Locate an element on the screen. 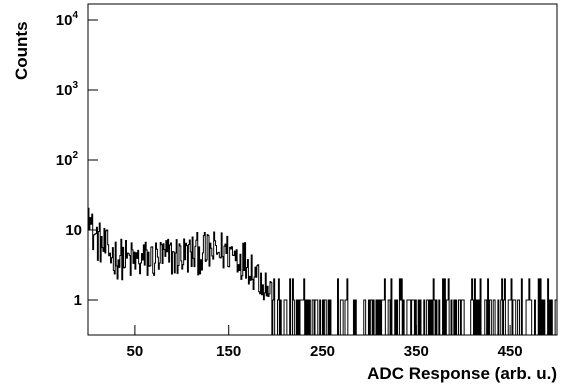 The image size is (566, 385). x-tick-label-4: 450 is located at coordinates (510, 351).